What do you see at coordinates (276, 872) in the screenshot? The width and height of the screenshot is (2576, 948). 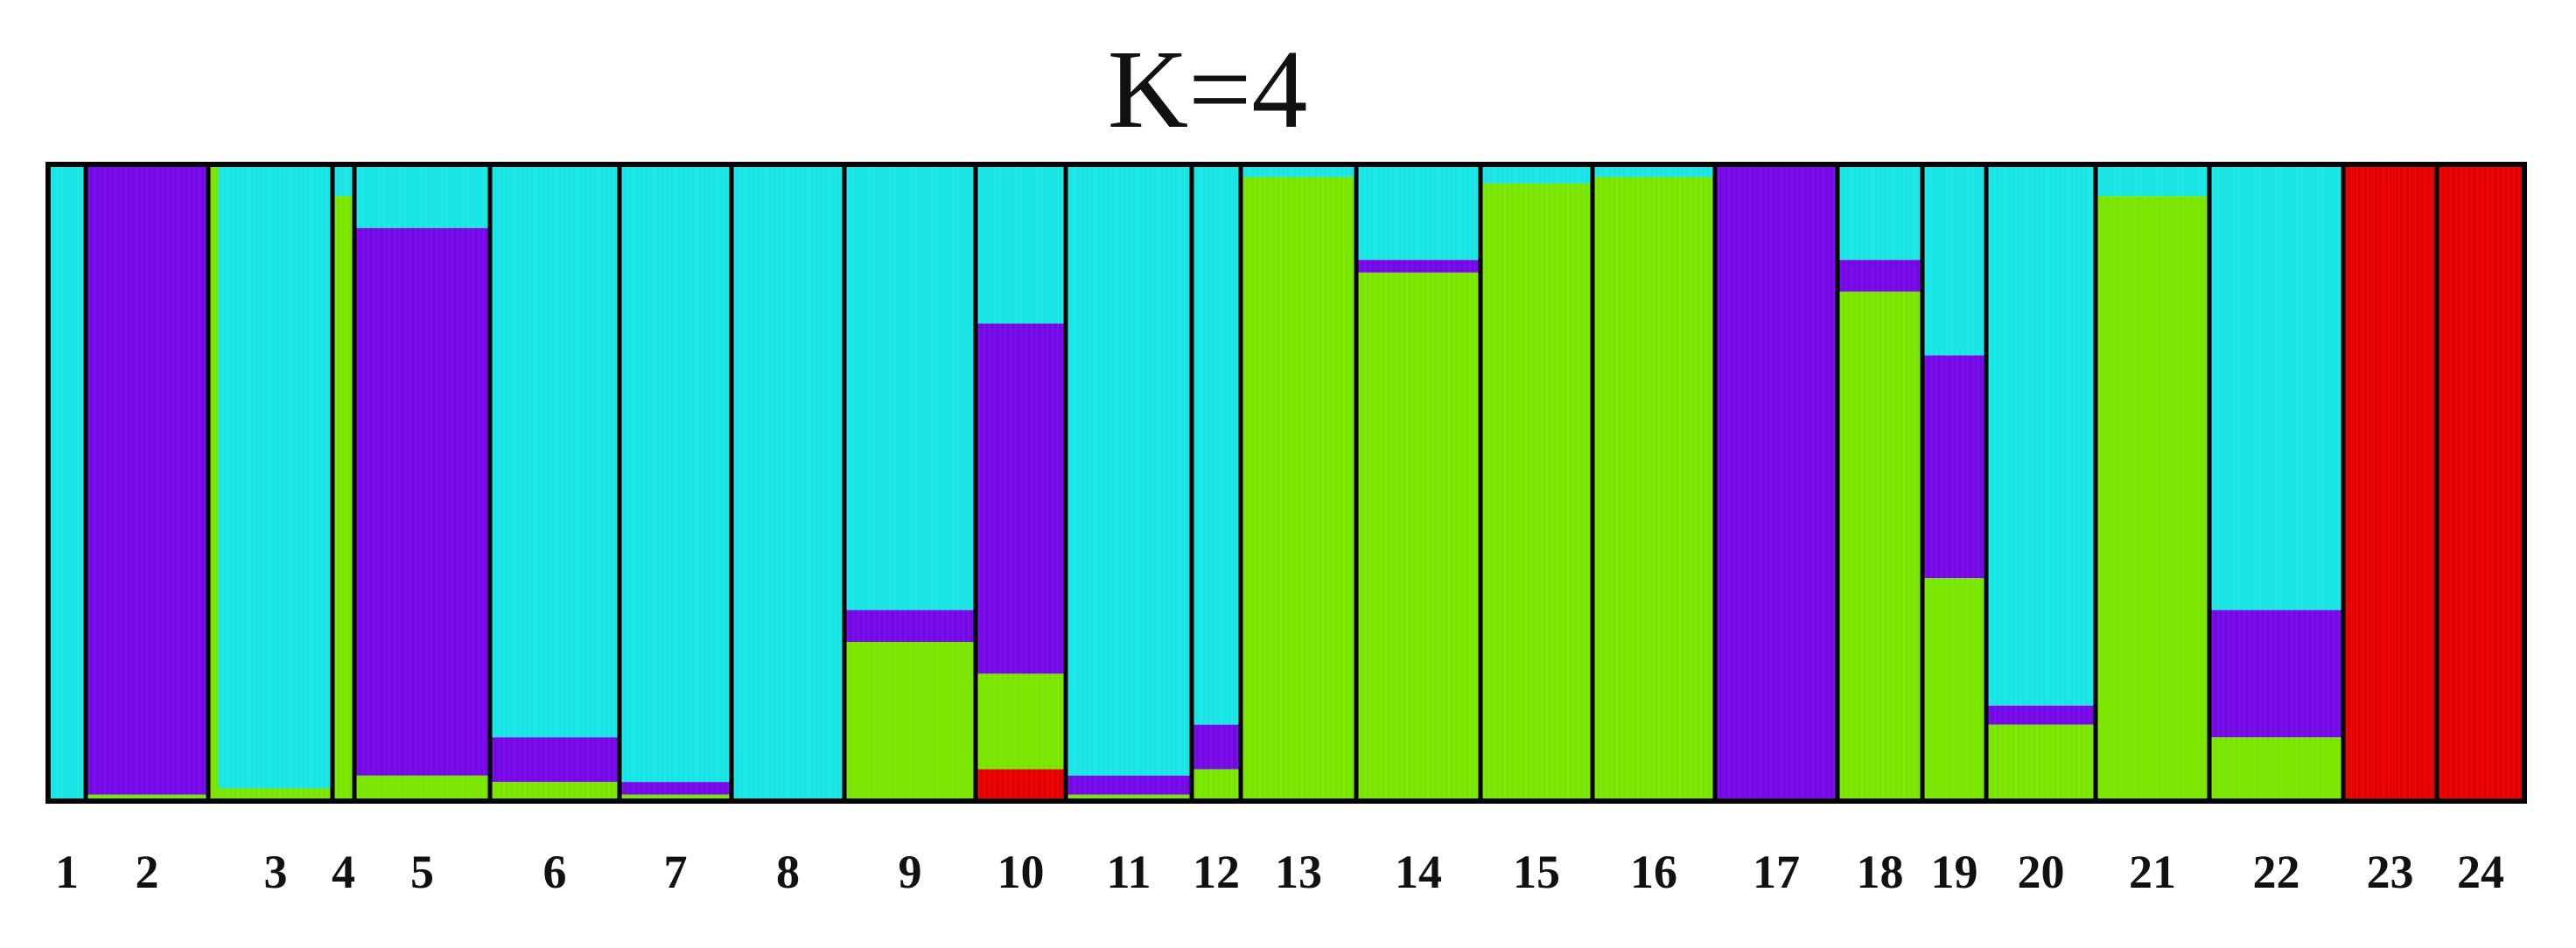 I see `population-label-3: 3` at bounding box center [276, 872].